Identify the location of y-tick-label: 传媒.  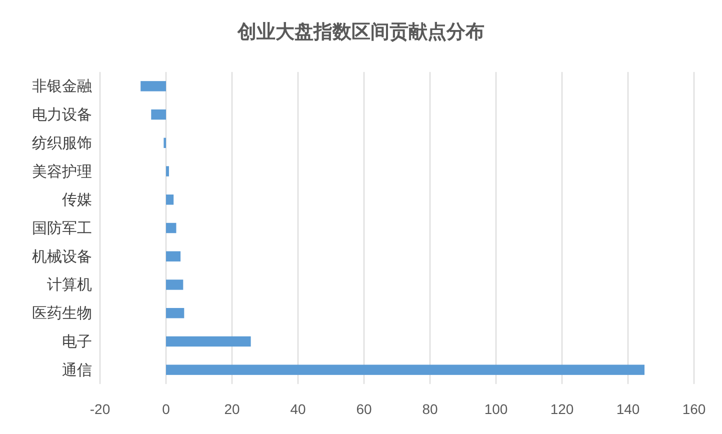
(77, 200).